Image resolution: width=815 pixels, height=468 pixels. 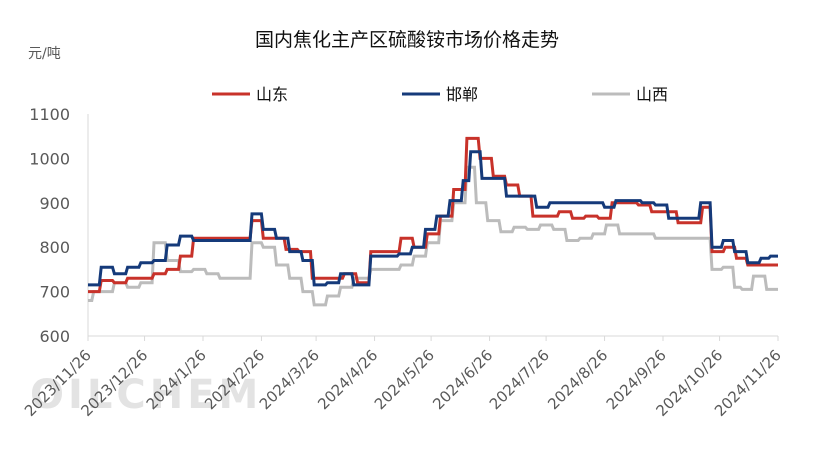 What do you see at coordinates (54, 292) in the screenshot?
I see `y-tick-label: 700` at bounding box center [54, 292].